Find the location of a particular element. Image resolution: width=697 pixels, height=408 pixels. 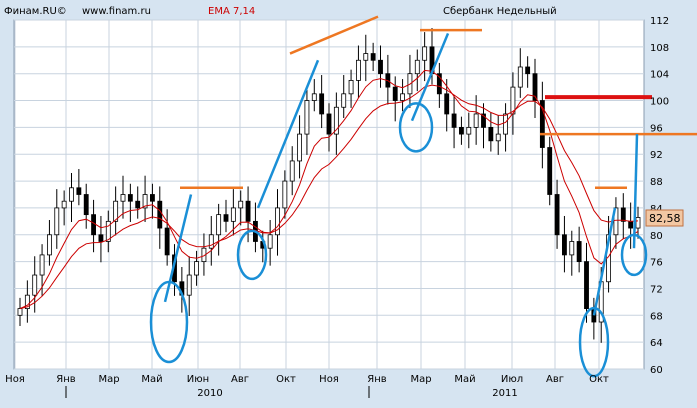

y-tick-label: 104 is located at coordinates (659, 75).